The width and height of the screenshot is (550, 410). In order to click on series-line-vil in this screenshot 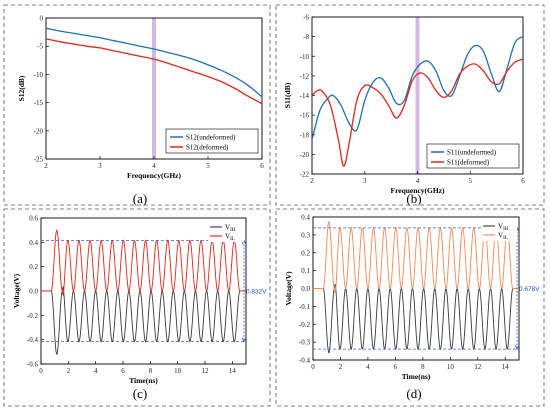, I will do `click(143, 263)`.